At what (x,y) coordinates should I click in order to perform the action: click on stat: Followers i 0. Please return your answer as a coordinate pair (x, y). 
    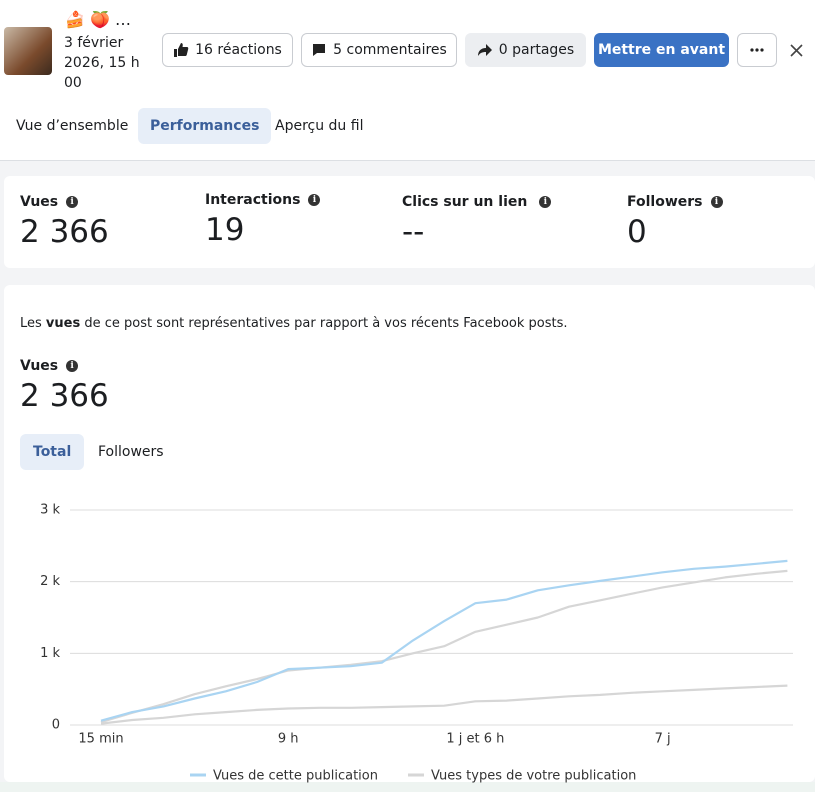
    Looking at the image, I should click on (675, 222).